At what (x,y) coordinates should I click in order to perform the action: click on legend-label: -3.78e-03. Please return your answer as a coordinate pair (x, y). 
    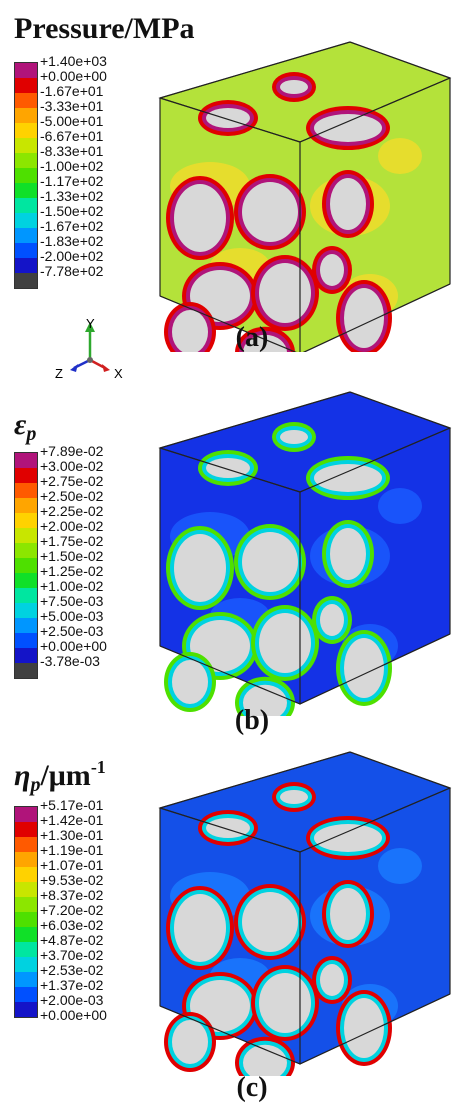
    Looking at the image, I should click on (70, 661).